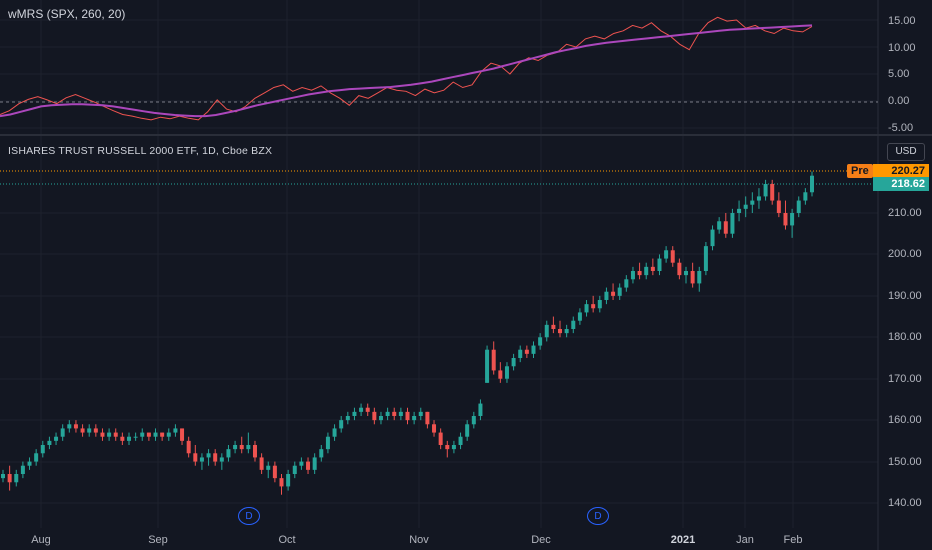  Describe the element at coordinates (905, 503) in the screenshot. I see `price-y-tick: 140.00` at that location.